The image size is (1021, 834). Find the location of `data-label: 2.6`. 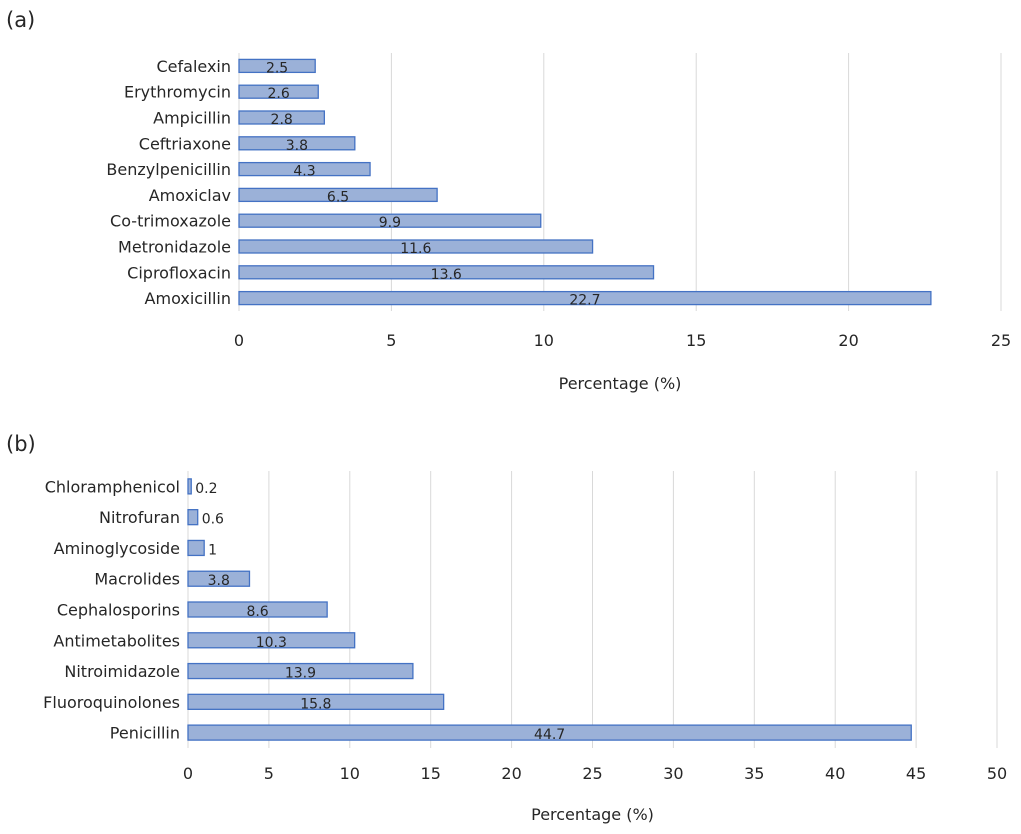

data-label: 2.6 is located at coordinates (278, 94).